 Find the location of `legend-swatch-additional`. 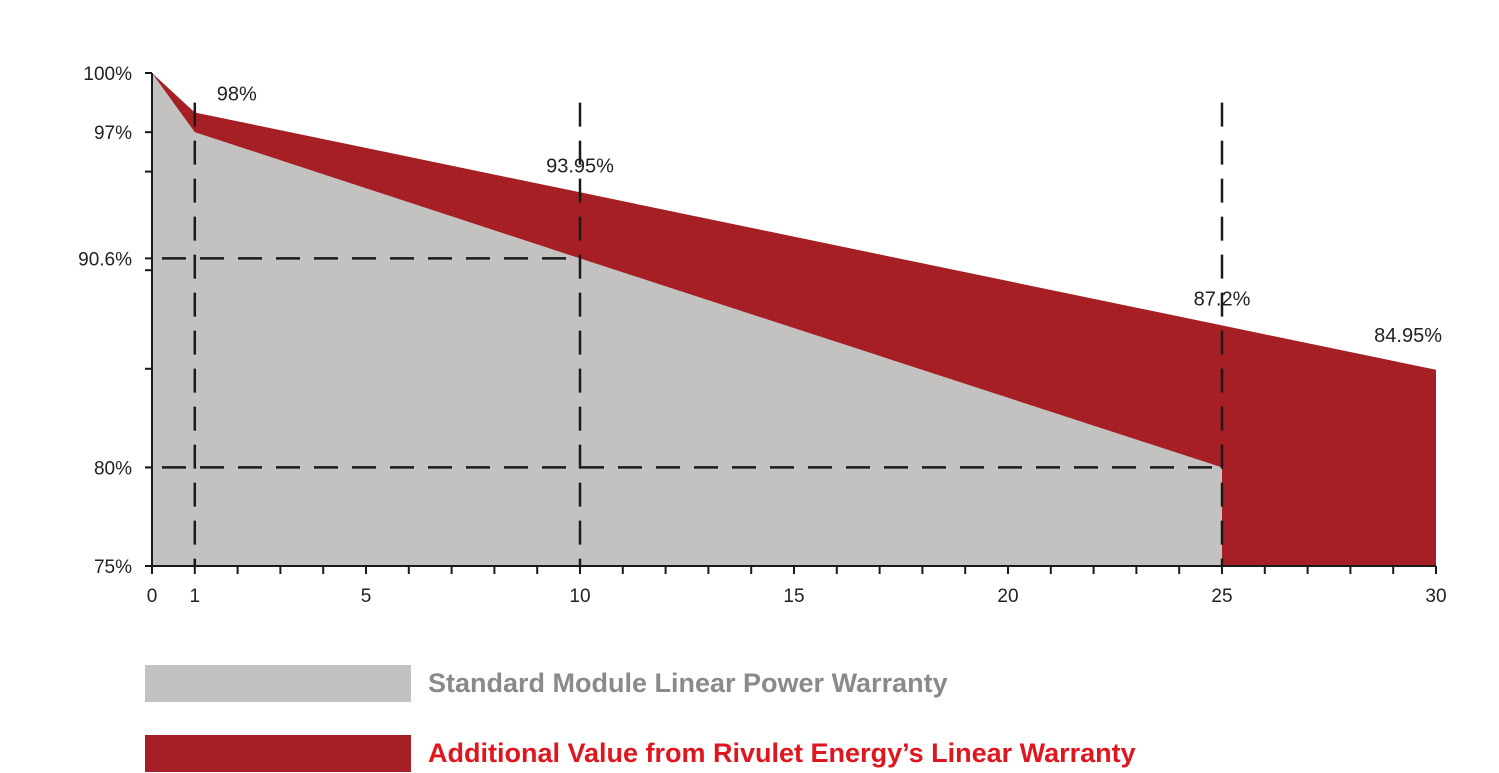

legend-swatch-additional is located at coordinates (278, 753).